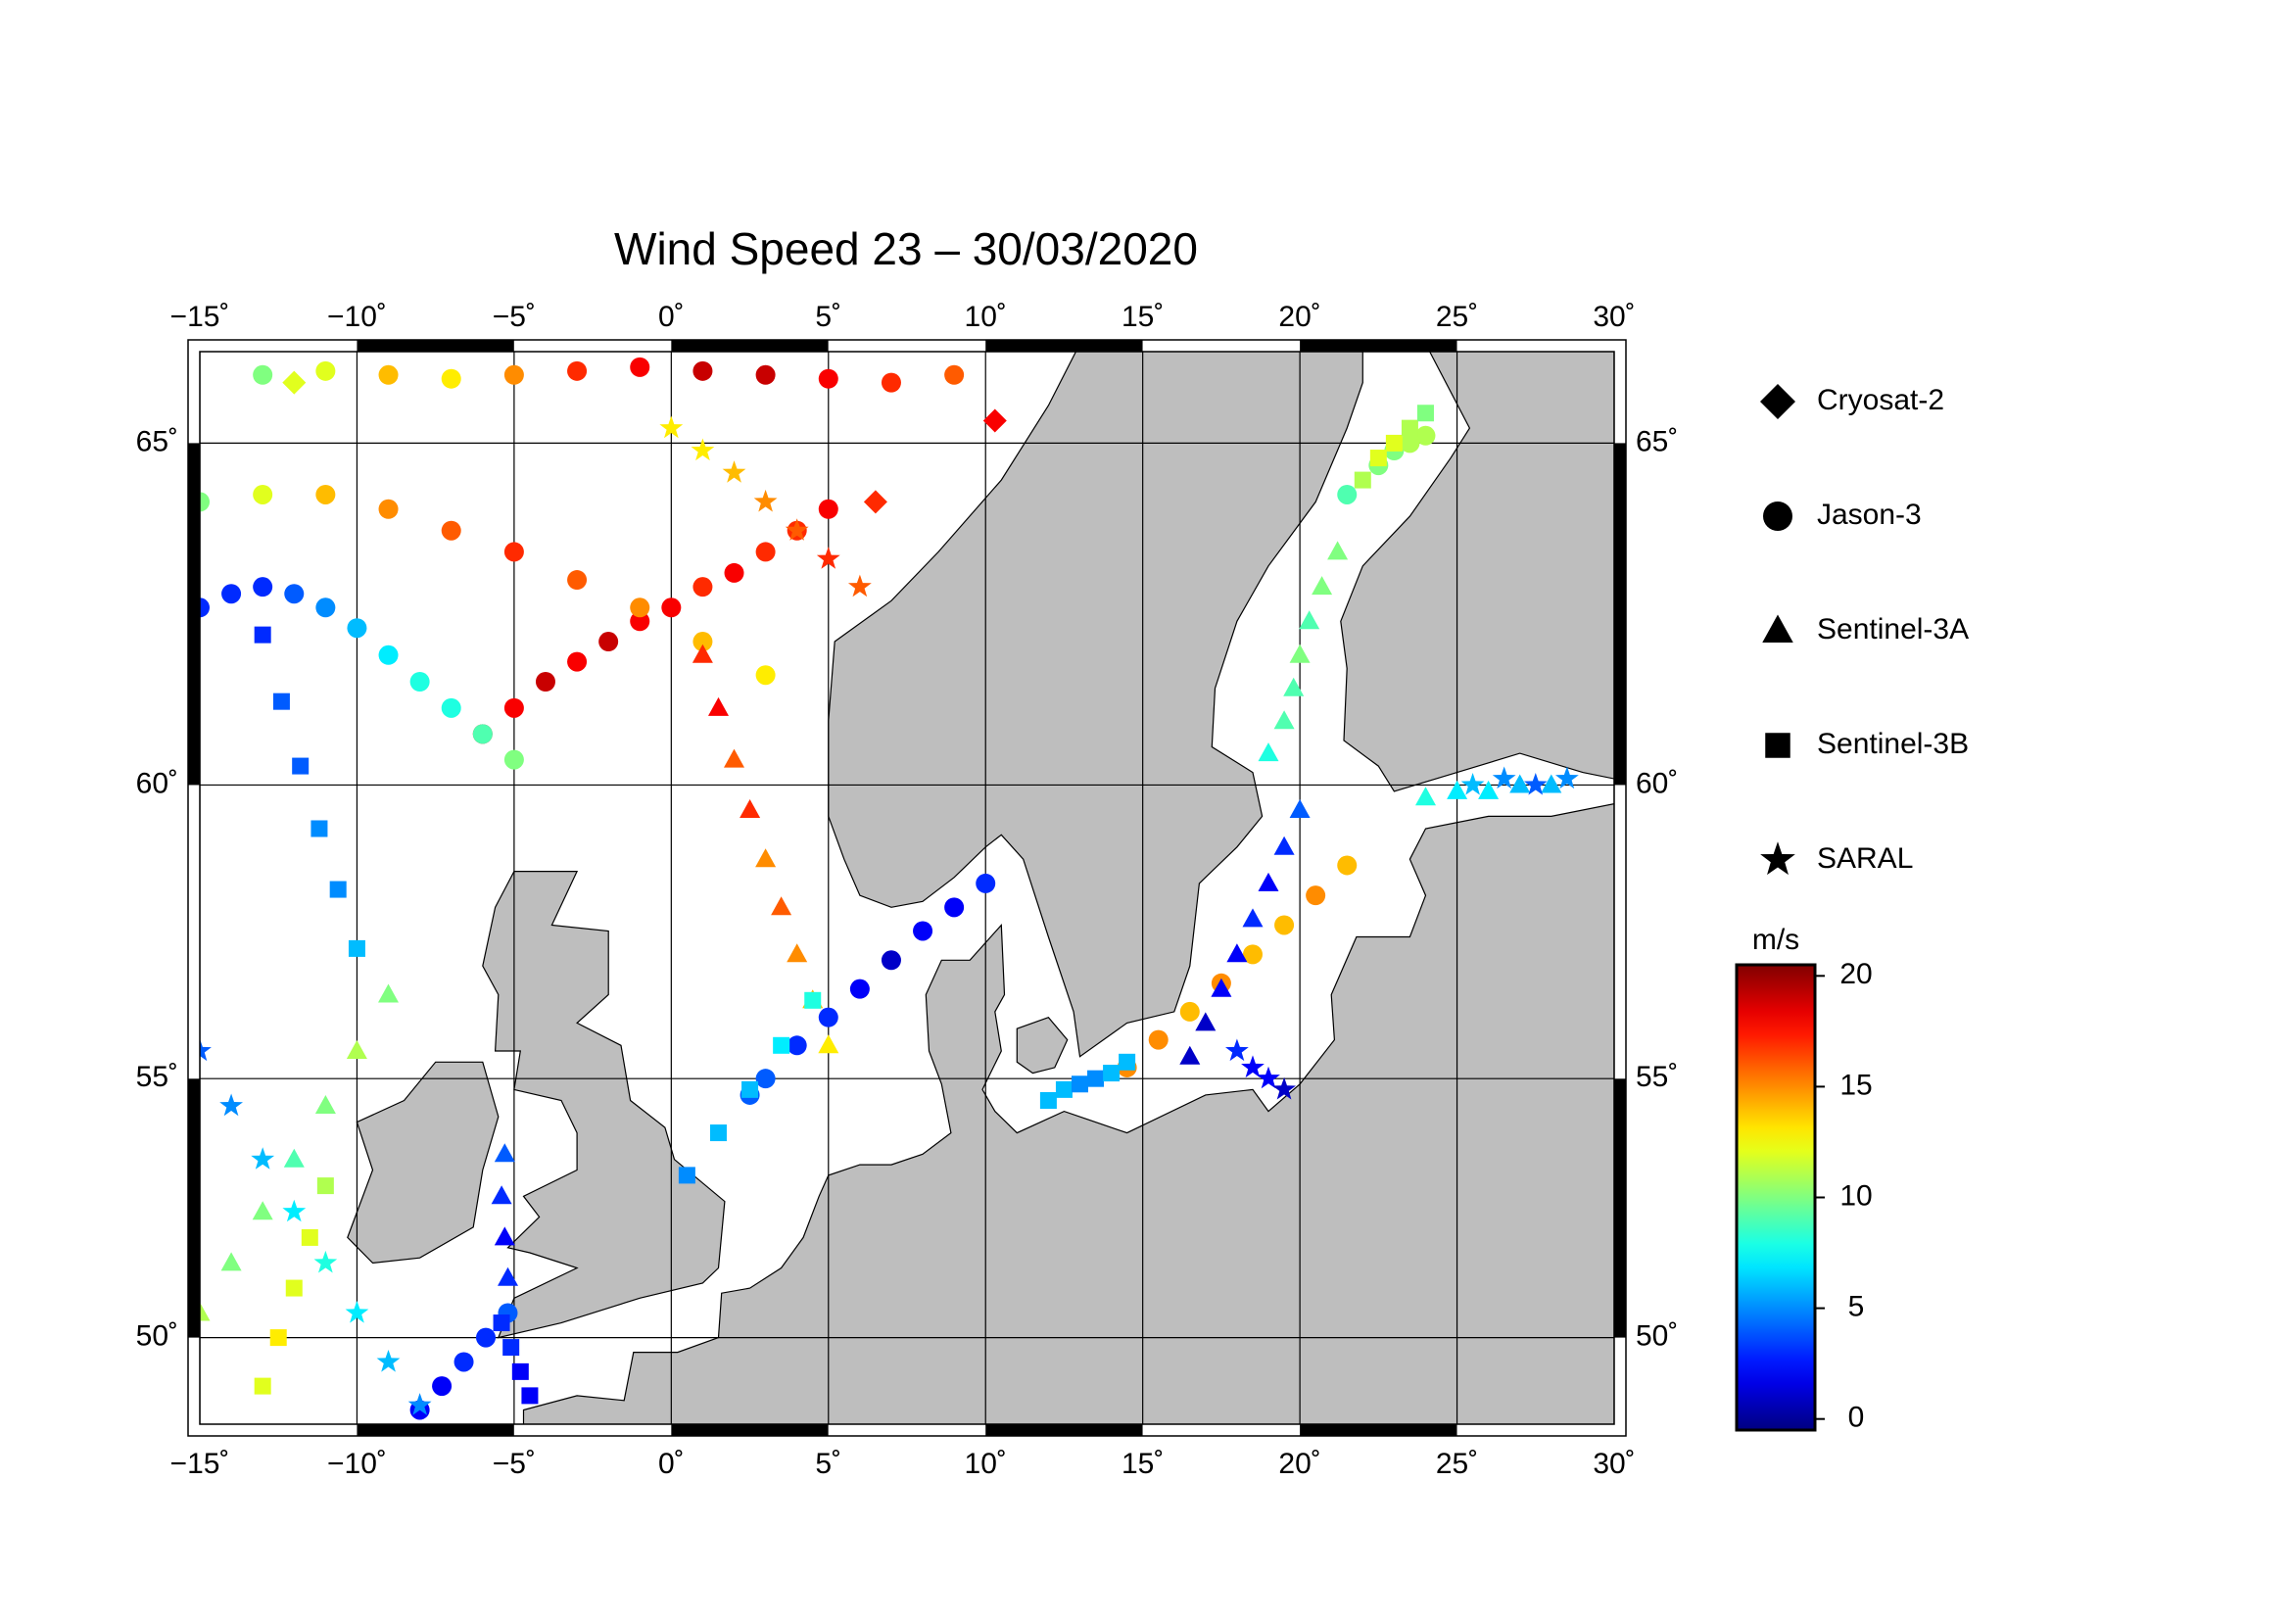  What do you see at coordinates (986, 317) in the screenshot?
I see `x-tick-label: 10˚` at bounding box center [986, 317].